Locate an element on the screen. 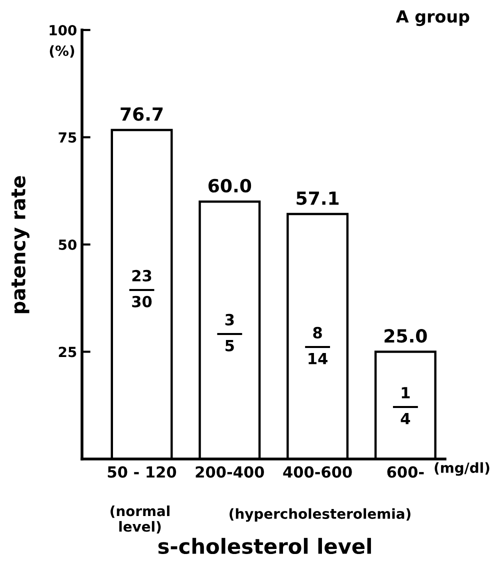 This screenshot has height=572, width=494. text: (mg/dl) is located at coordinates (462, 469).